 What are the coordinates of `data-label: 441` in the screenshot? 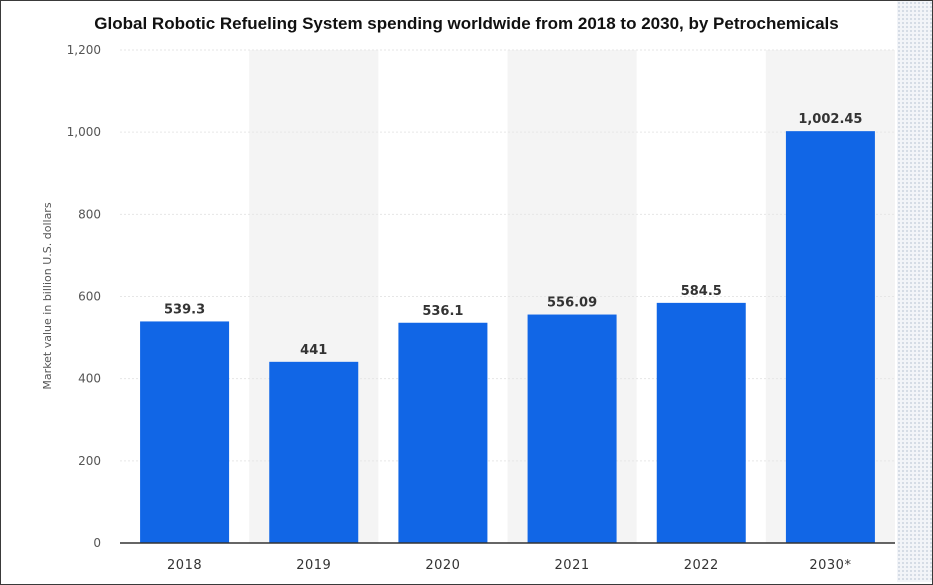 It's located at (313, 350).